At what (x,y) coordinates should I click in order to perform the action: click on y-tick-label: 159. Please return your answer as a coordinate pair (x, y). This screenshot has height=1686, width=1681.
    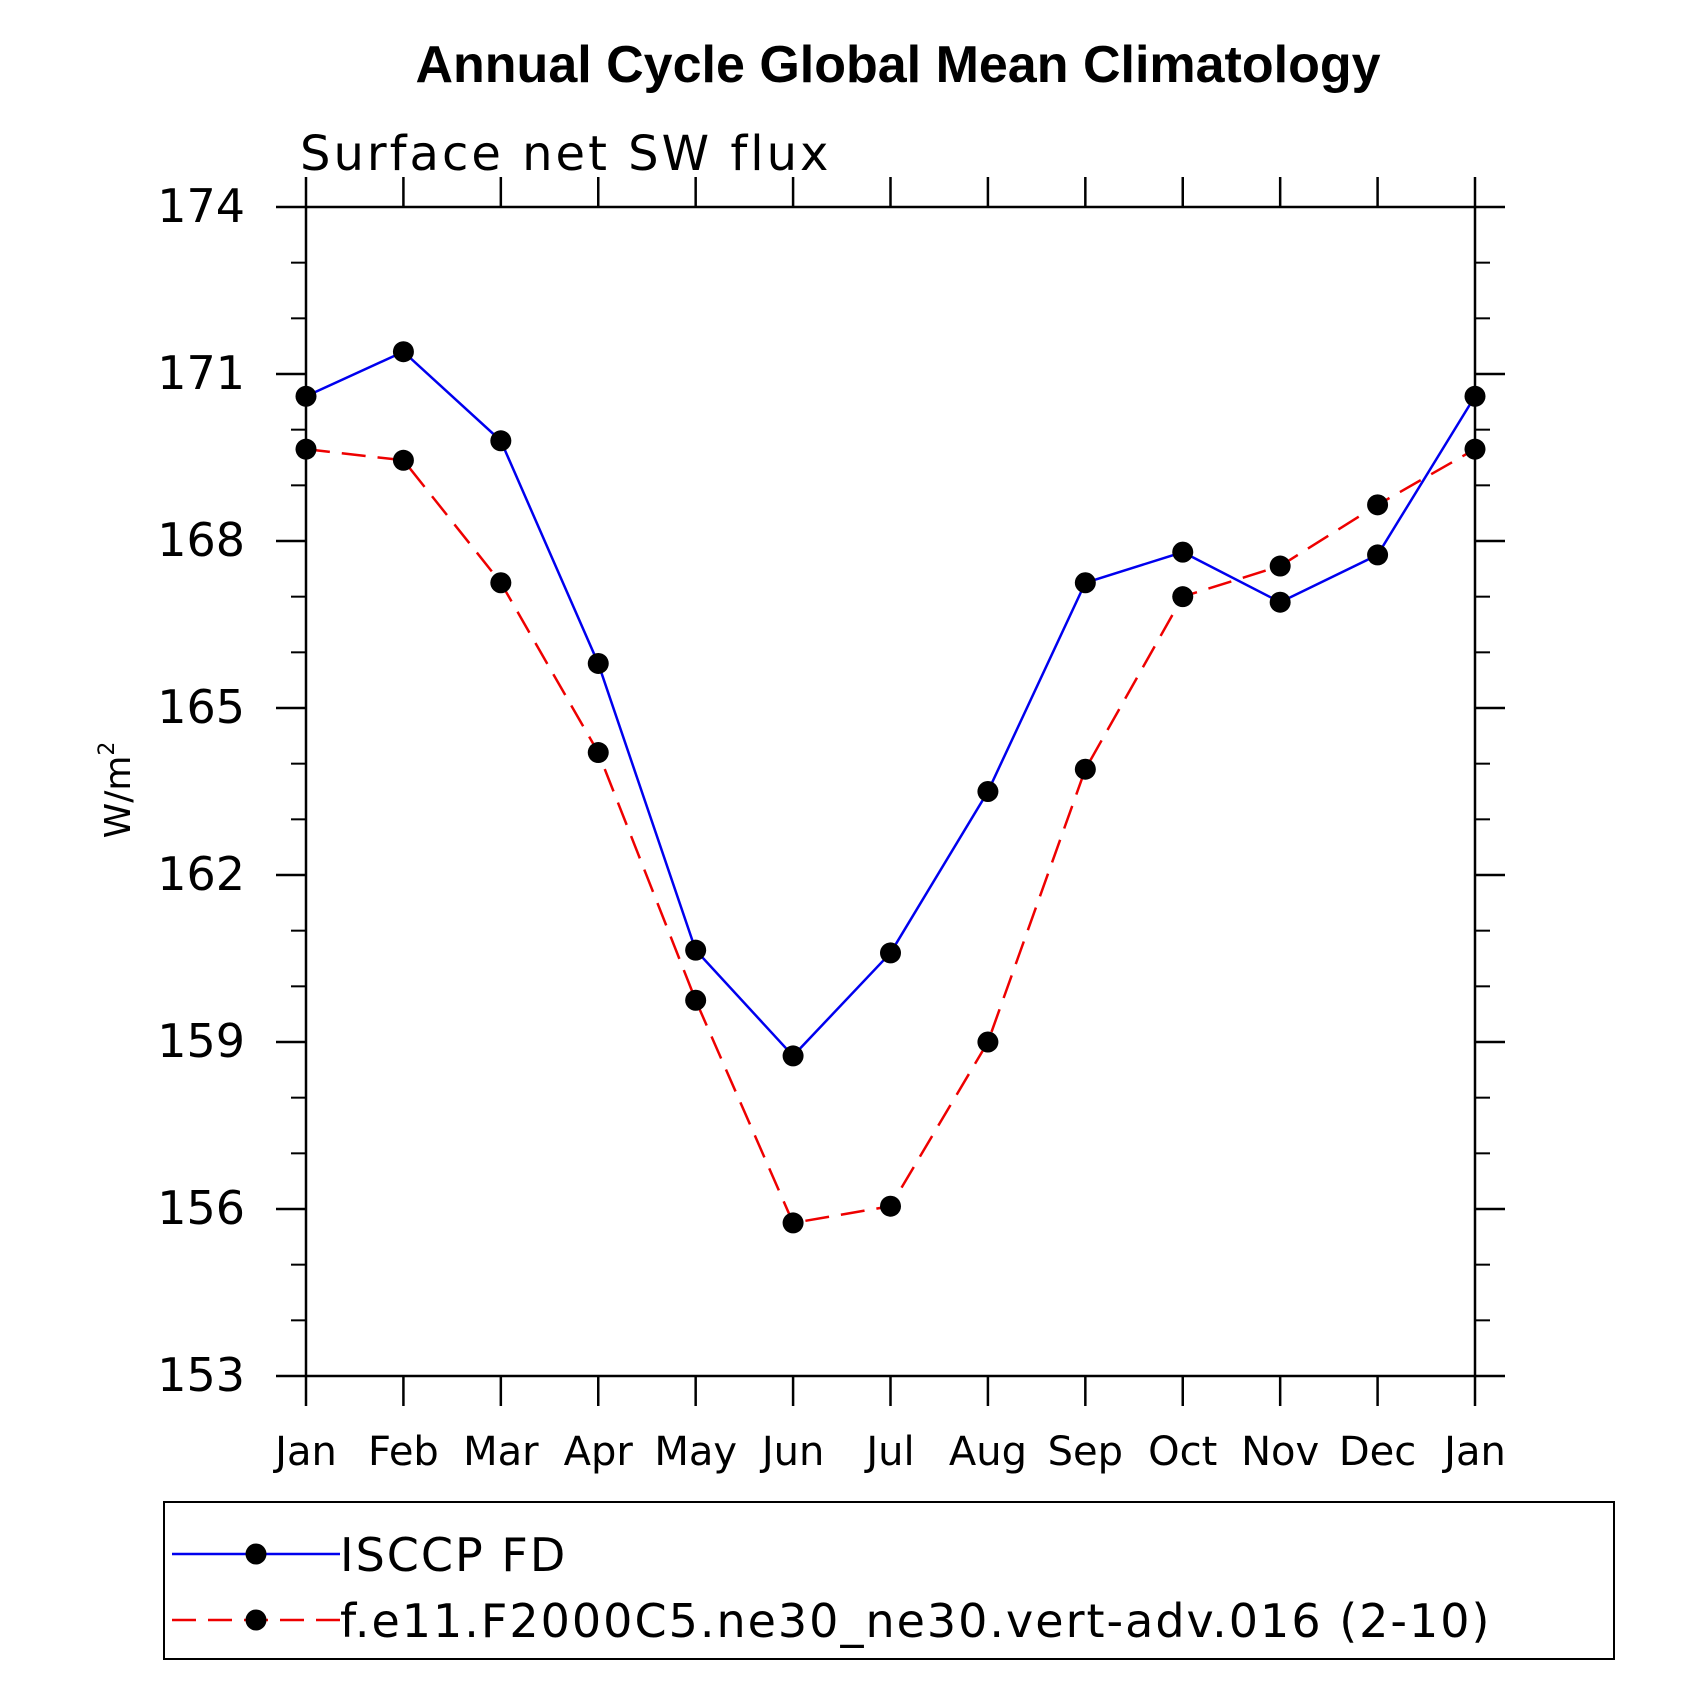
    Looking at the image, I should click on (201, 1041).